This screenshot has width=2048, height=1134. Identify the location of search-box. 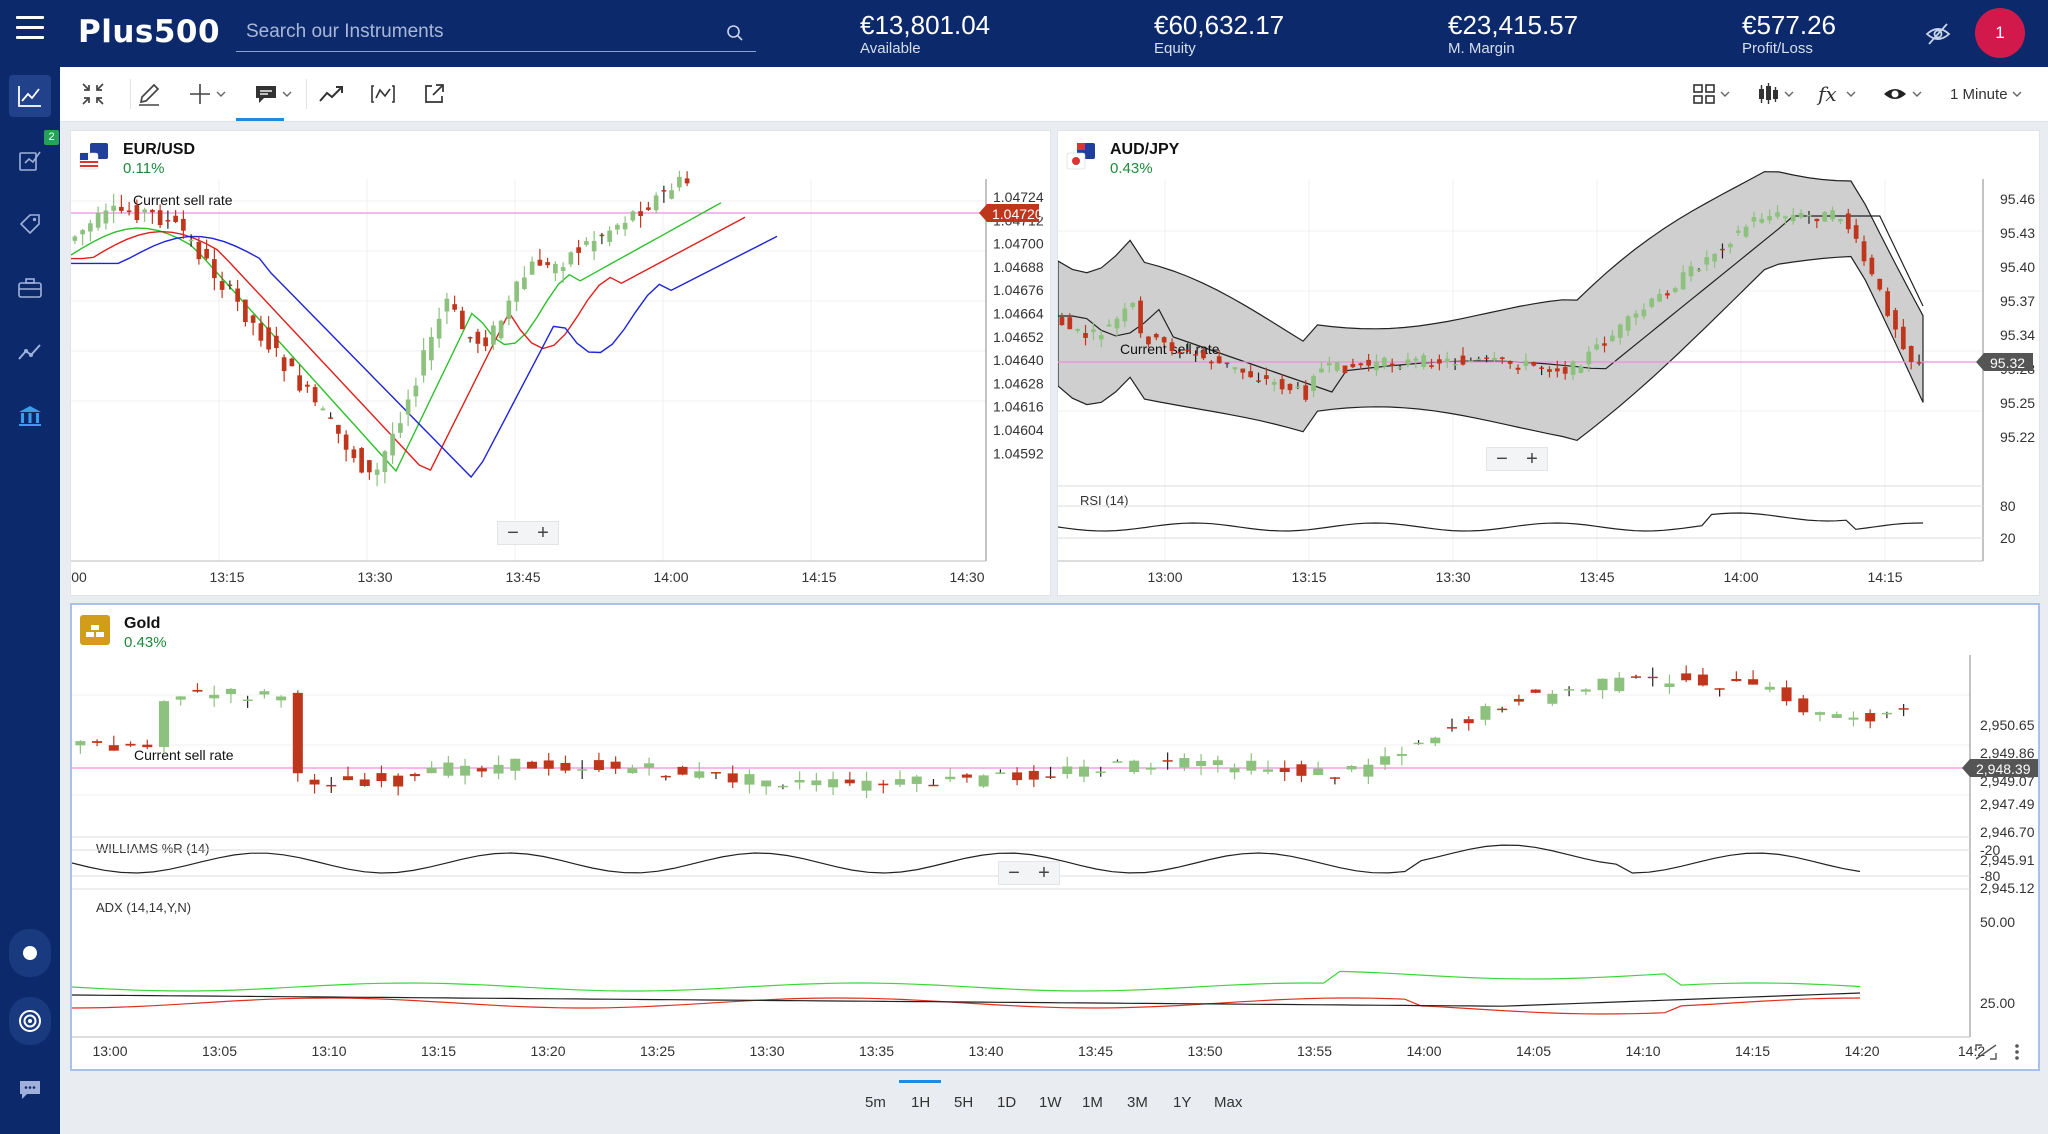
(496, 33).